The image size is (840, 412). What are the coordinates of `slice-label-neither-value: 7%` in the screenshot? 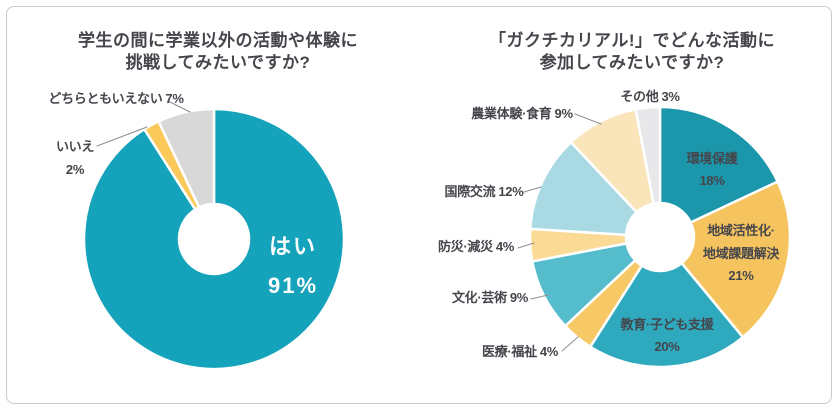 It's located at (174, 98).